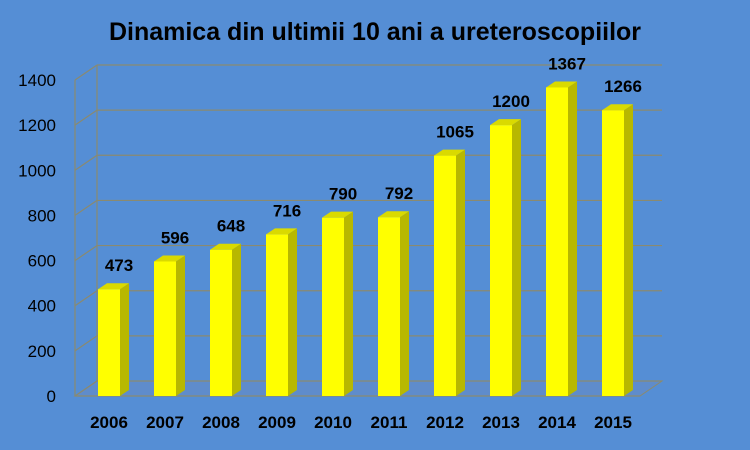  What do you see at coordinates (287, 210) in the screenshot?
I see `data-label: 716` at bounding box center [287, 210].